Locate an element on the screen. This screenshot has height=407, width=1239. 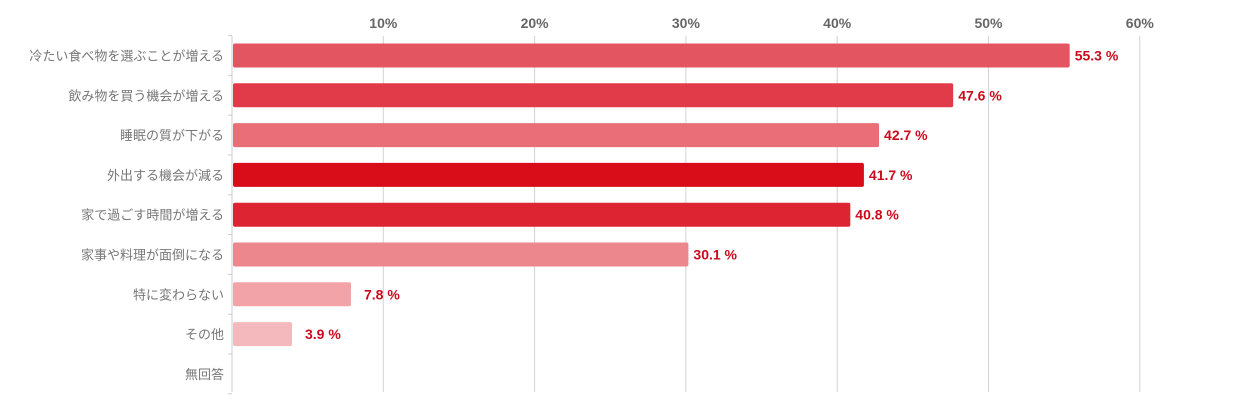
x-tick-label: 60% is located at coordinates (1140, 23).